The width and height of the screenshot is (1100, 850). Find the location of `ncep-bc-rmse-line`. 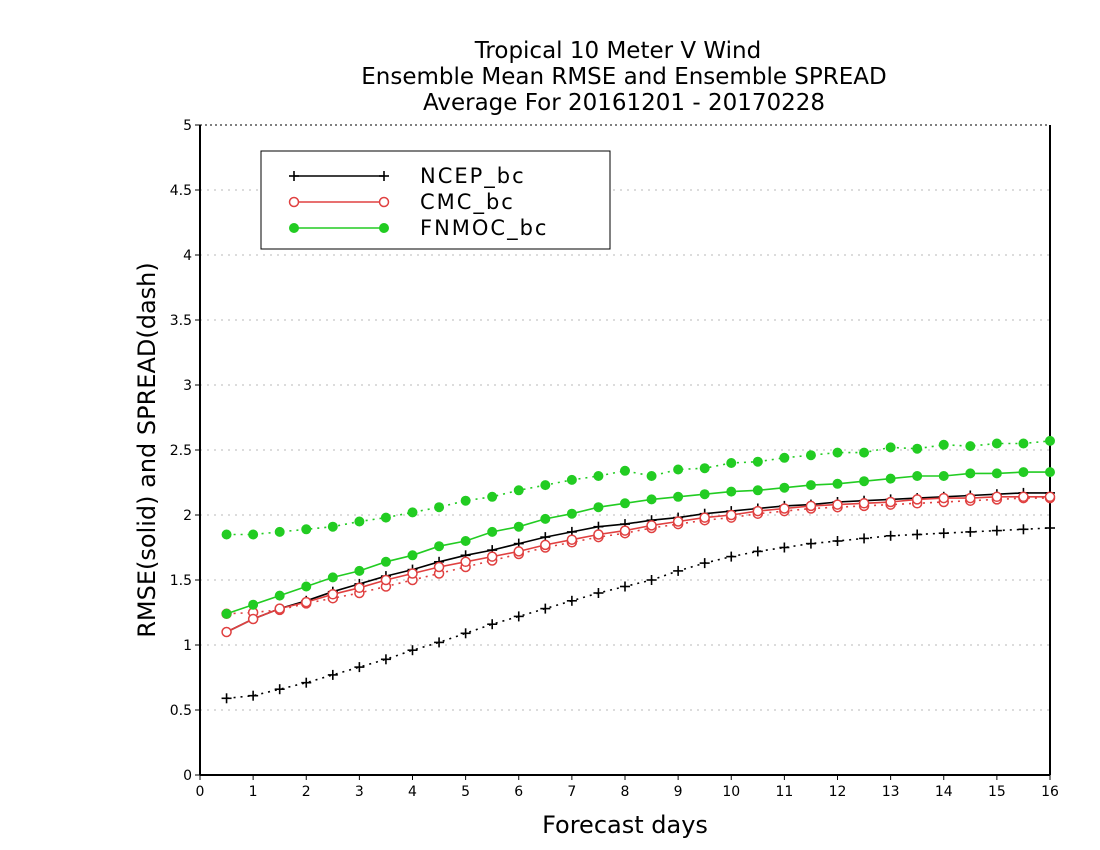

ncep-bc-rmse-line is located at coordinates (638, 562).